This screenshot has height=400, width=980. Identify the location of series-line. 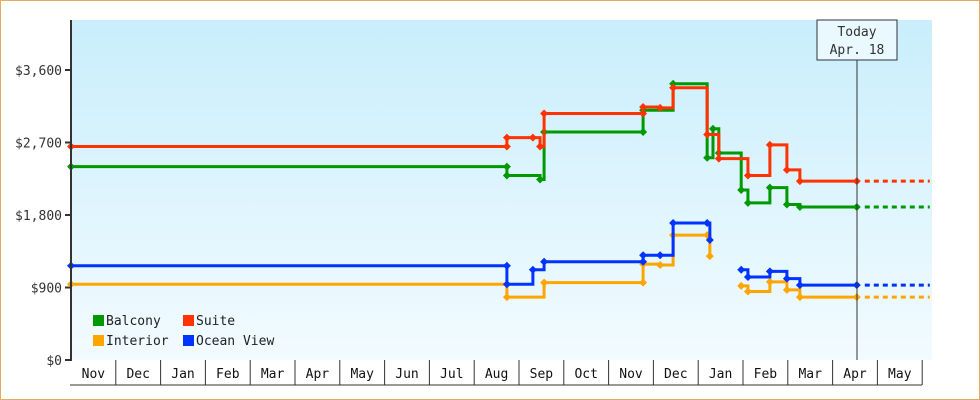
(391, 266).